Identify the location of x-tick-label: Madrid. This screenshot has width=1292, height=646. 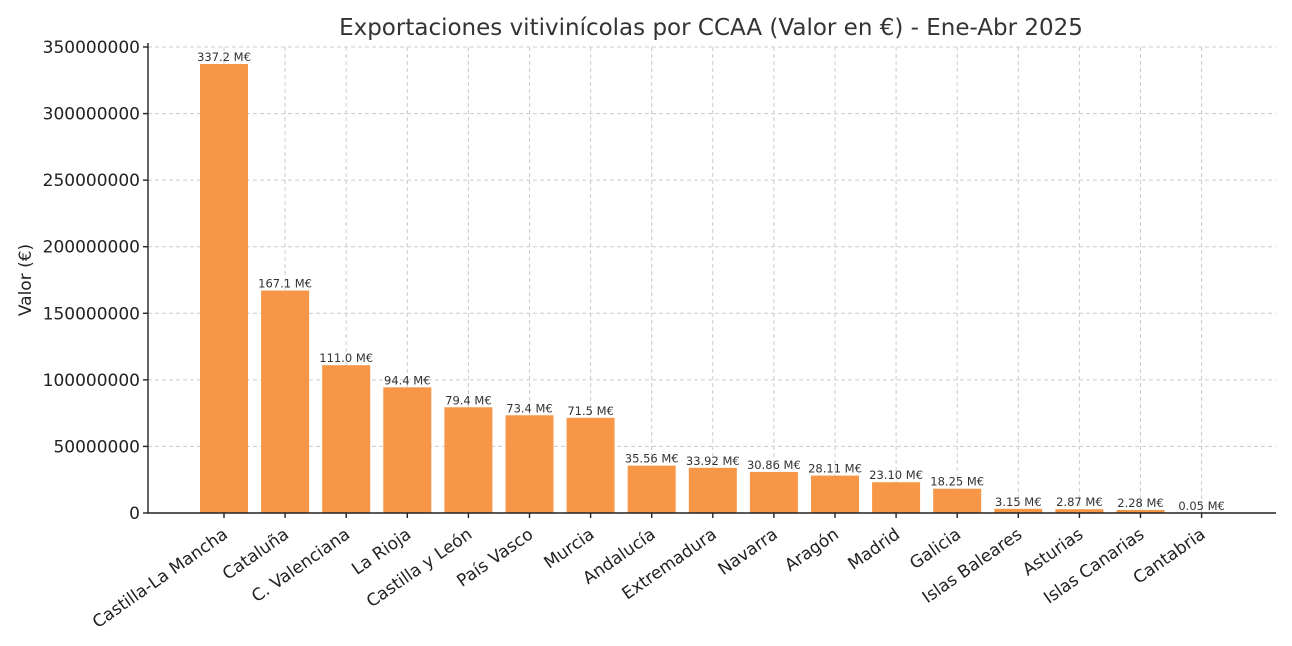
(873, 549).